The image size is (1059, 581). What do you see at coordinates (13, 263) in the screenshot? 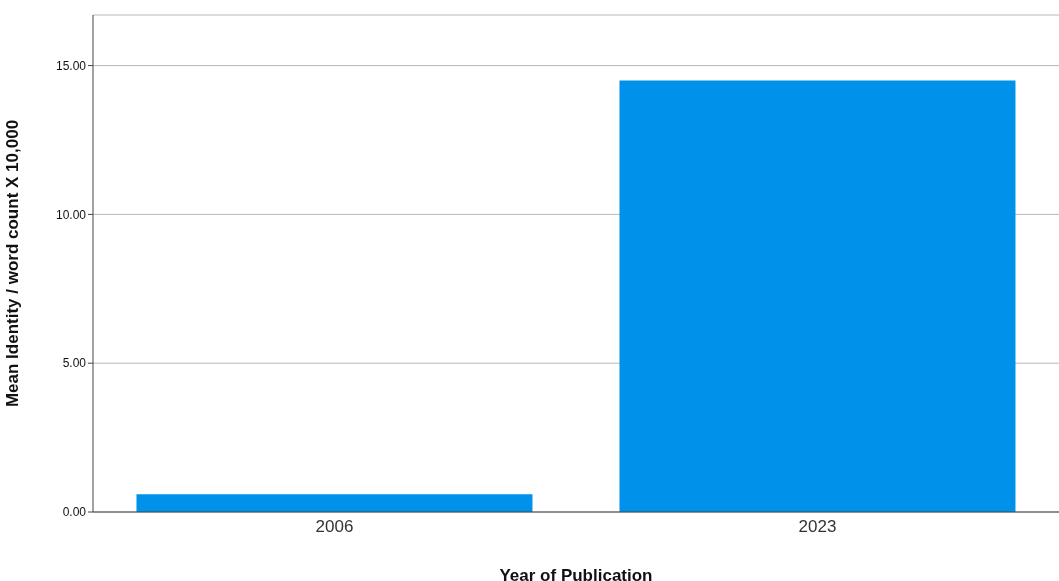
I see `y-axis-title: Mean Identity / word count X 10,000` at bounding box center [13, 263].